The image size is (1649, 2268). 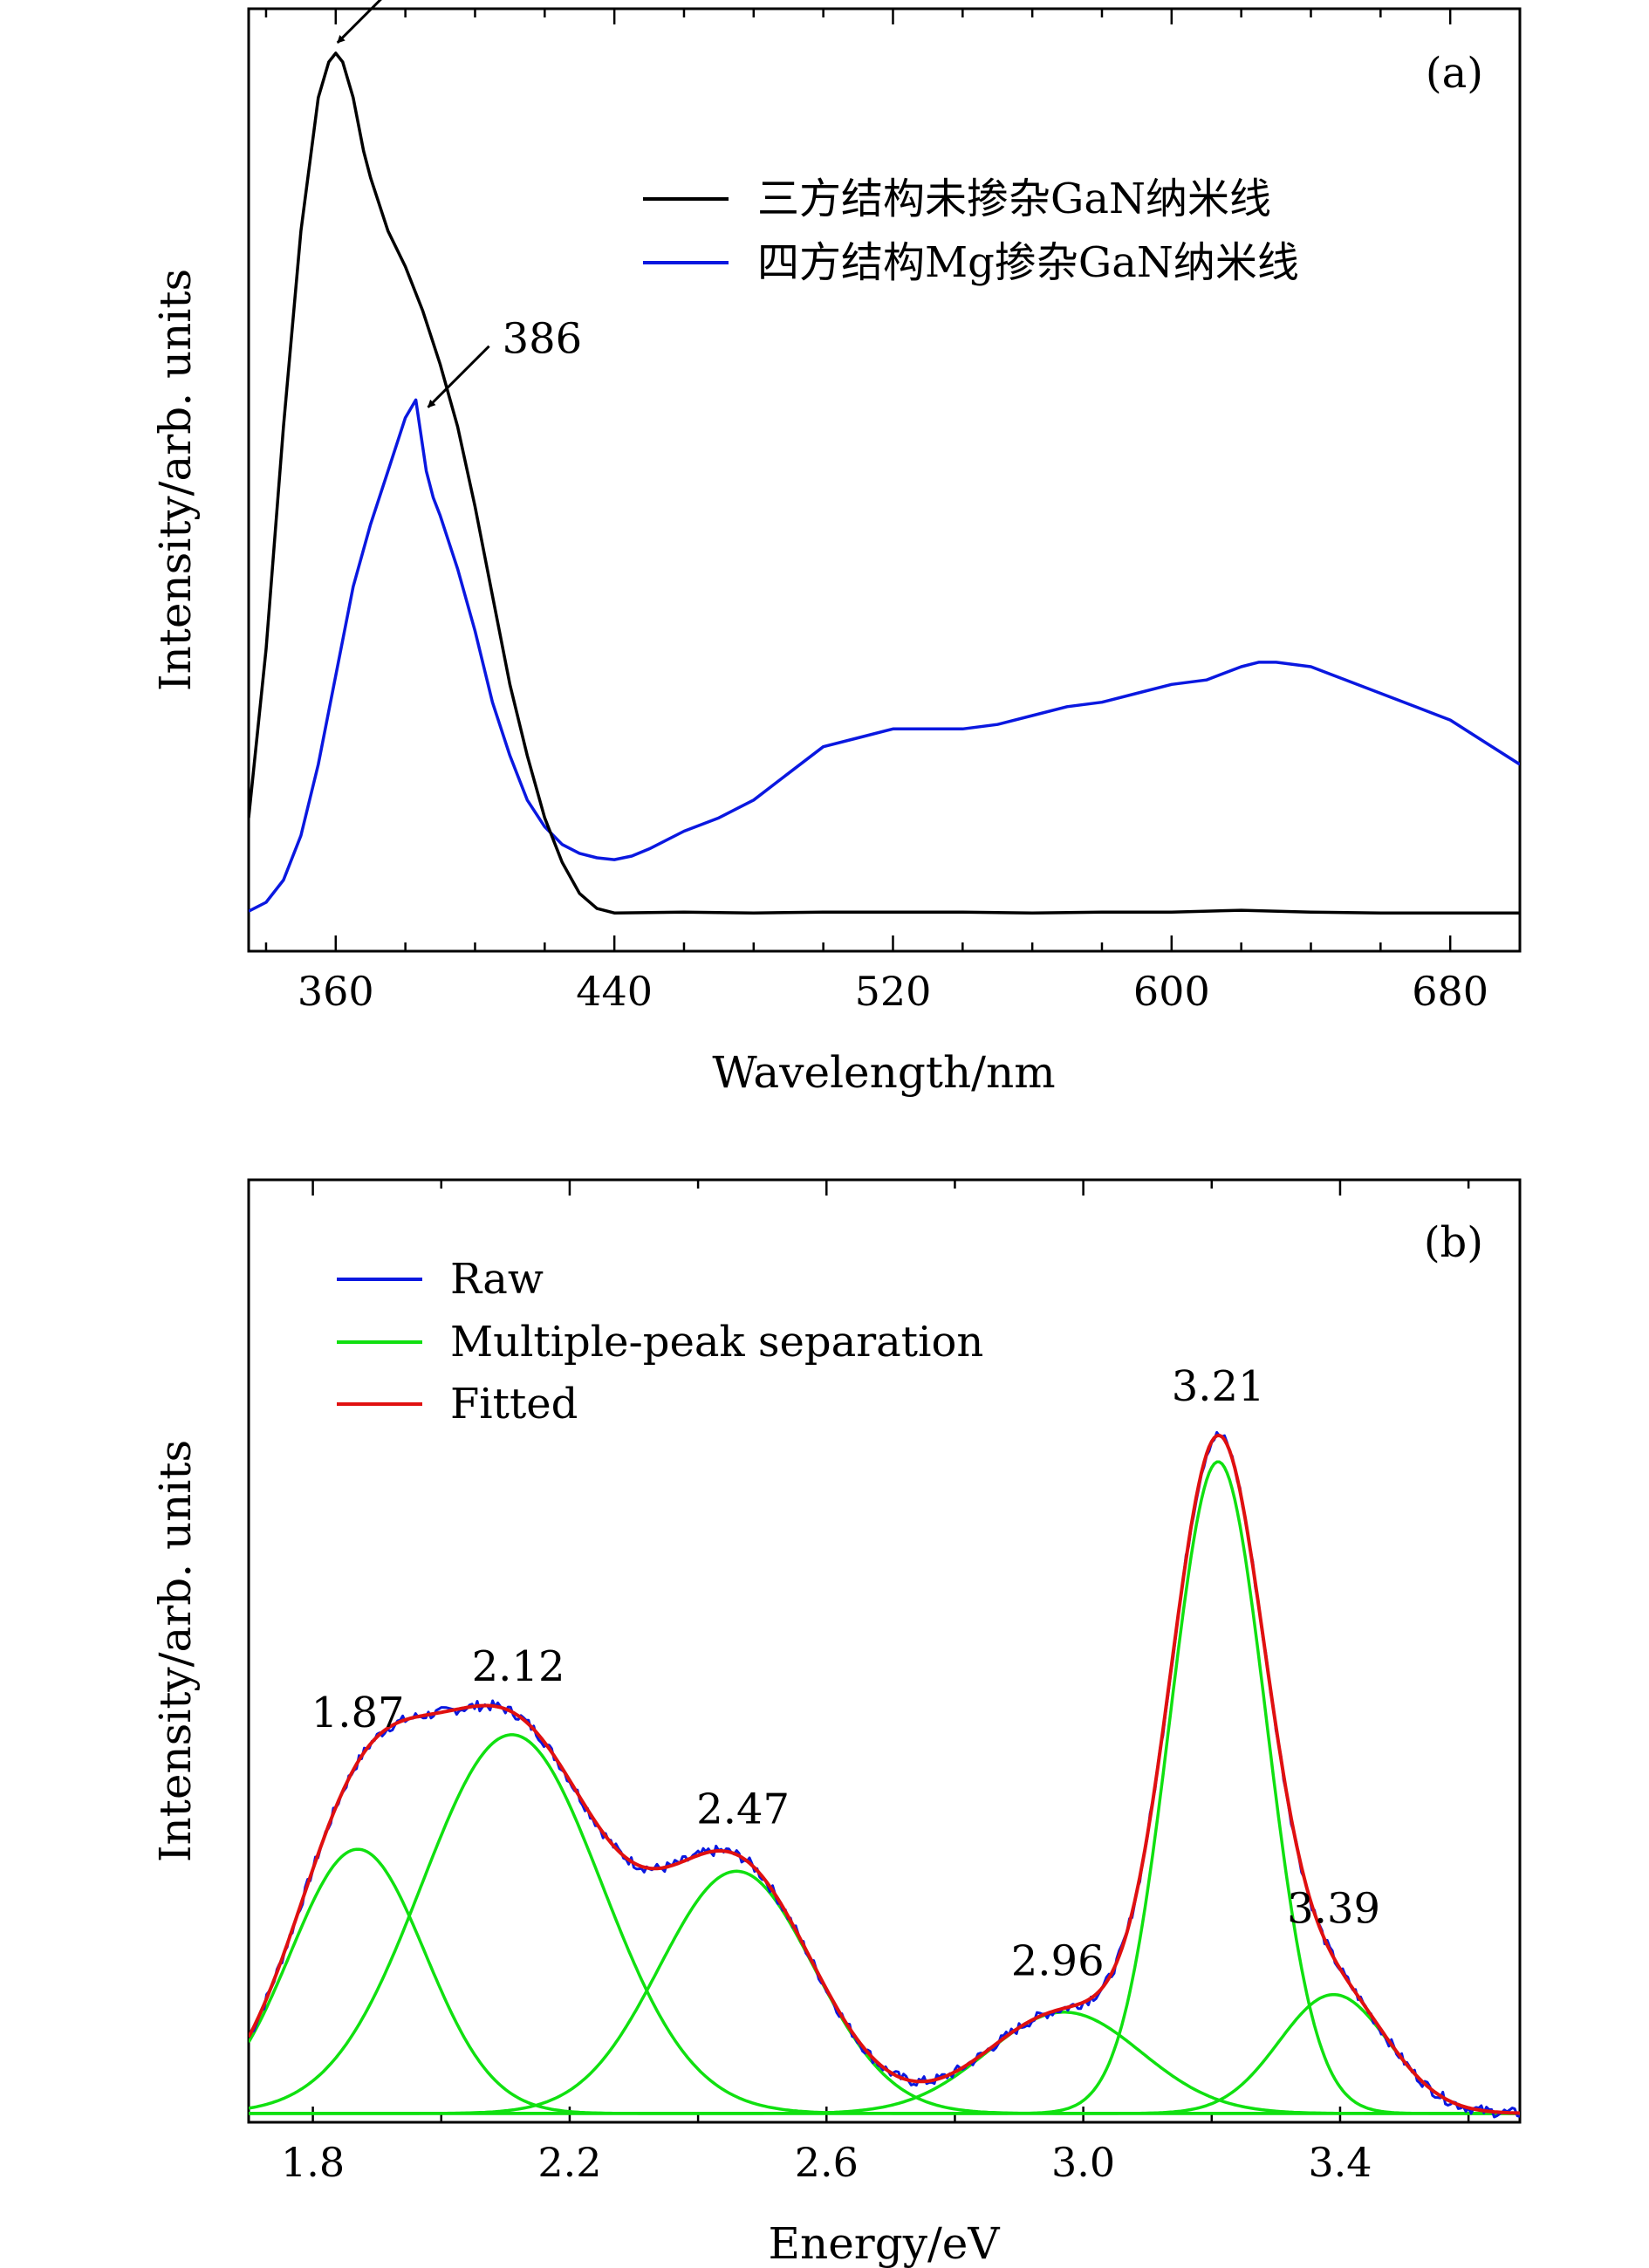 I want to click on x-tick-label: 1.8, so click(x=313, y=2162).